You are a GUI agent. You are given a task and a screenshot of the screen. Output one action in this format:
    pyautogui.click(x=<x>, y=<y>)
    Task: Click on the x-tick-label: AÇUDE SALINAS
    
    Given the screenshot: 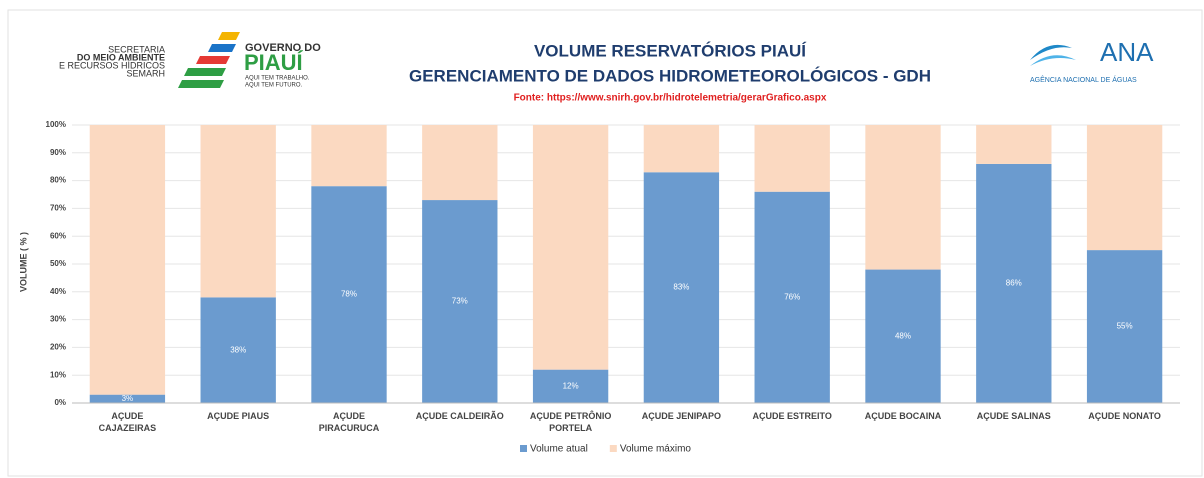 What is the action you would take?
    pyautogui.click(x=1013, y=416)
    